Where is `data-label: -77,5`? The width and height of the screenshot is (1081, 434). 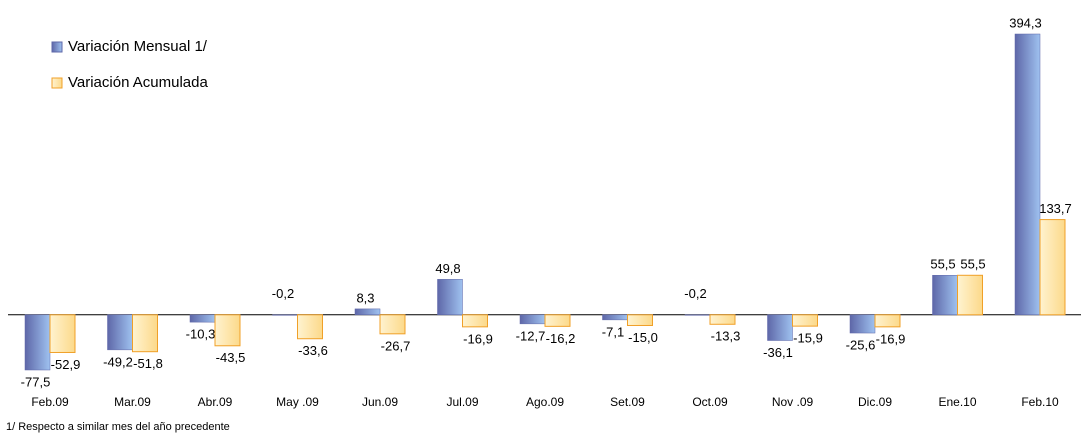 data-label: -77,5 is located at coordinates (36, 381).